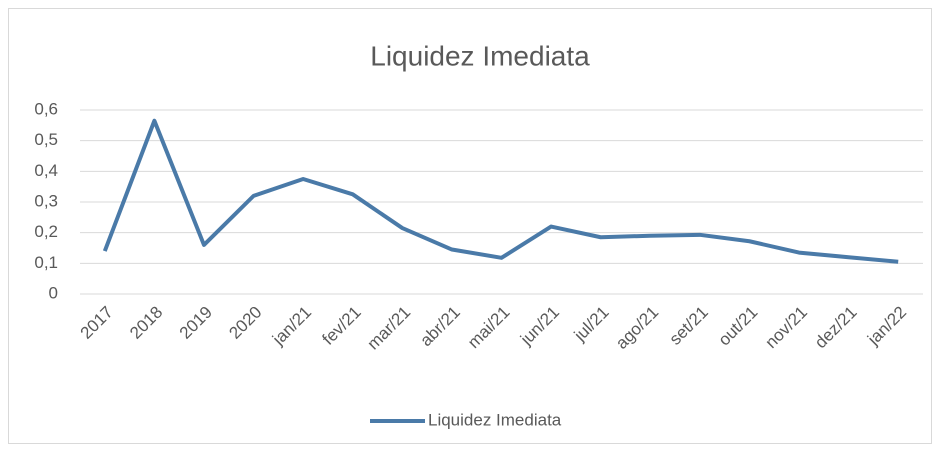  I want to click on y-tick-label: 0,1, so click(46, 262).